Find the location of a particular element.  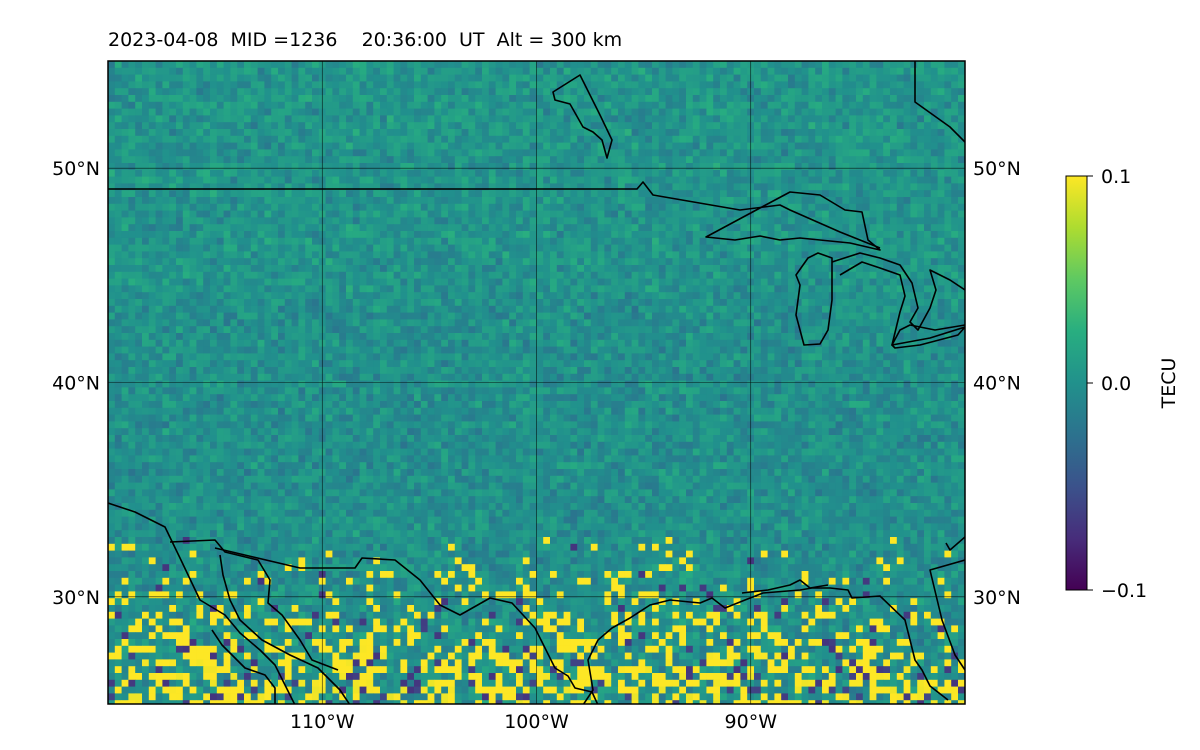

gulf-coast-louisiana is located at coordinates (785, 586).